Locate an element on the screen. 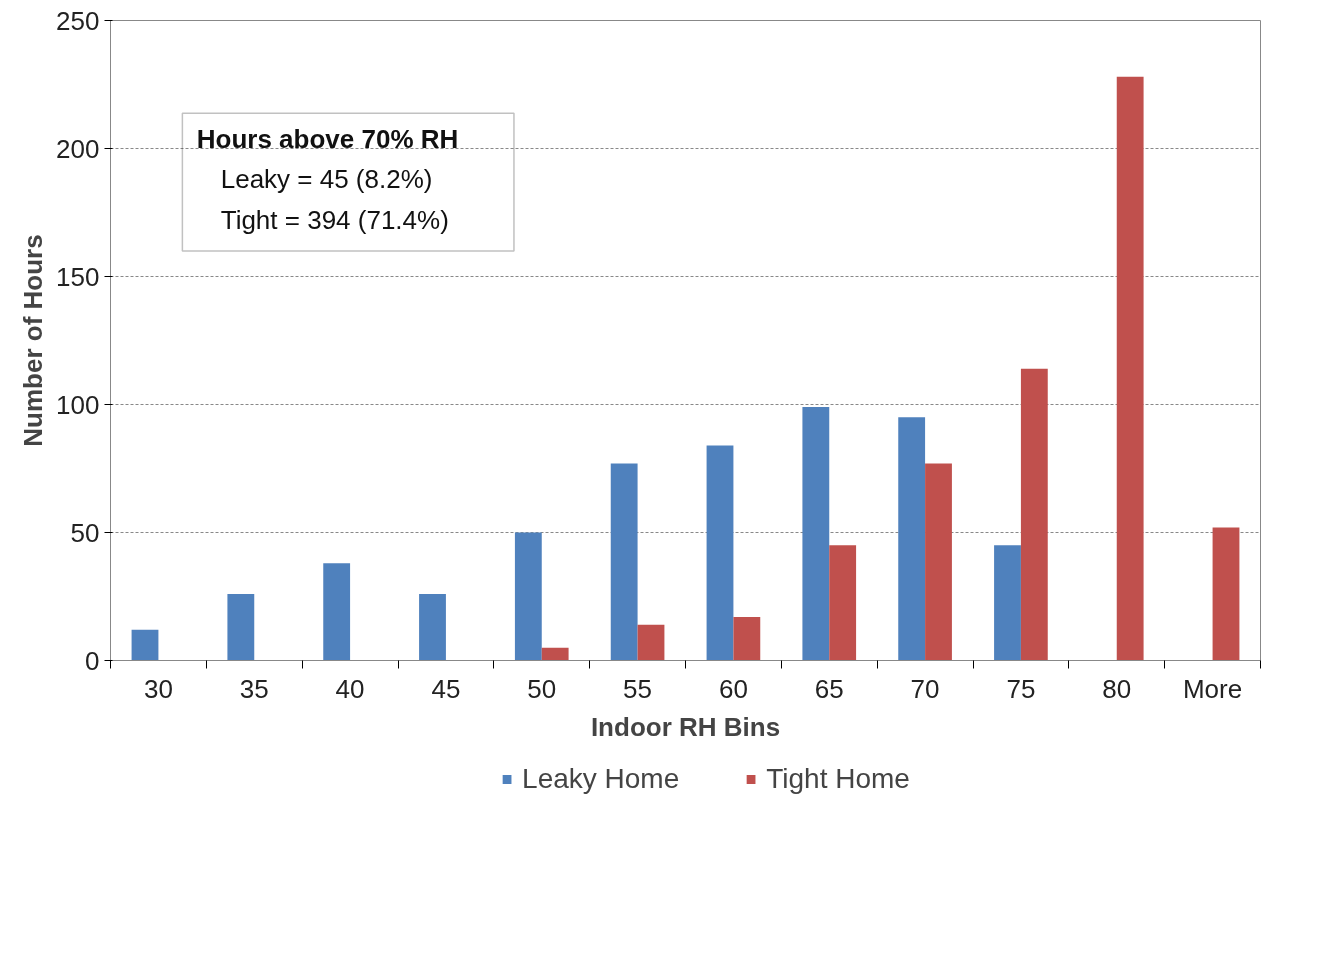  legend-label: Tight Home is located at coordinates (838, 779).